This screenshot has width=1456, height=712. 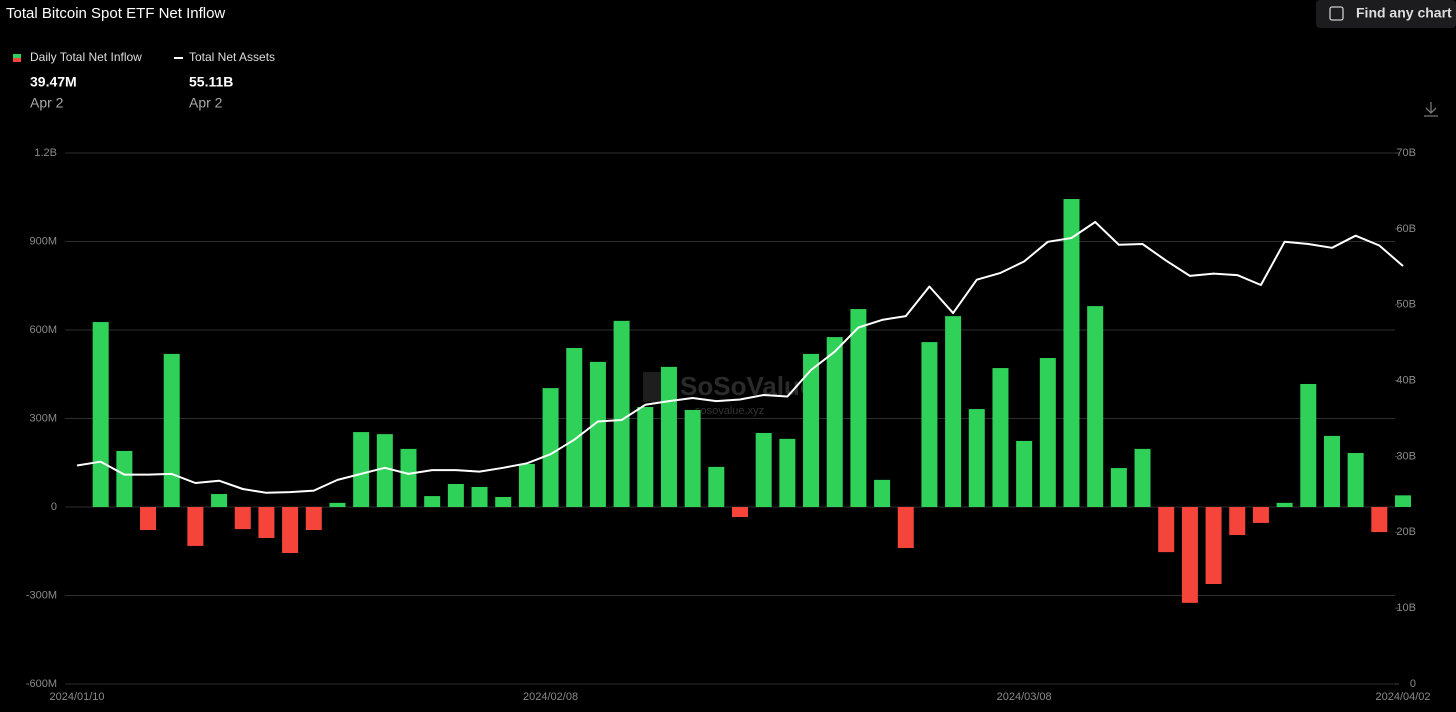 What do you see at coordinates (41, 595) in the screenshot?
I see `y-tick-label: -300M` at bounding box center [41, 595].